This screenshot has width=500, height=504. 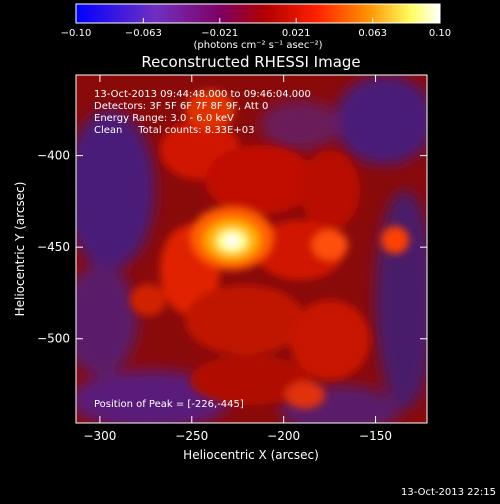 What do you see at coordinates (53, 339) in the screenshot?
I see `y-tick-label: −500` at bounding box center [53, 339].